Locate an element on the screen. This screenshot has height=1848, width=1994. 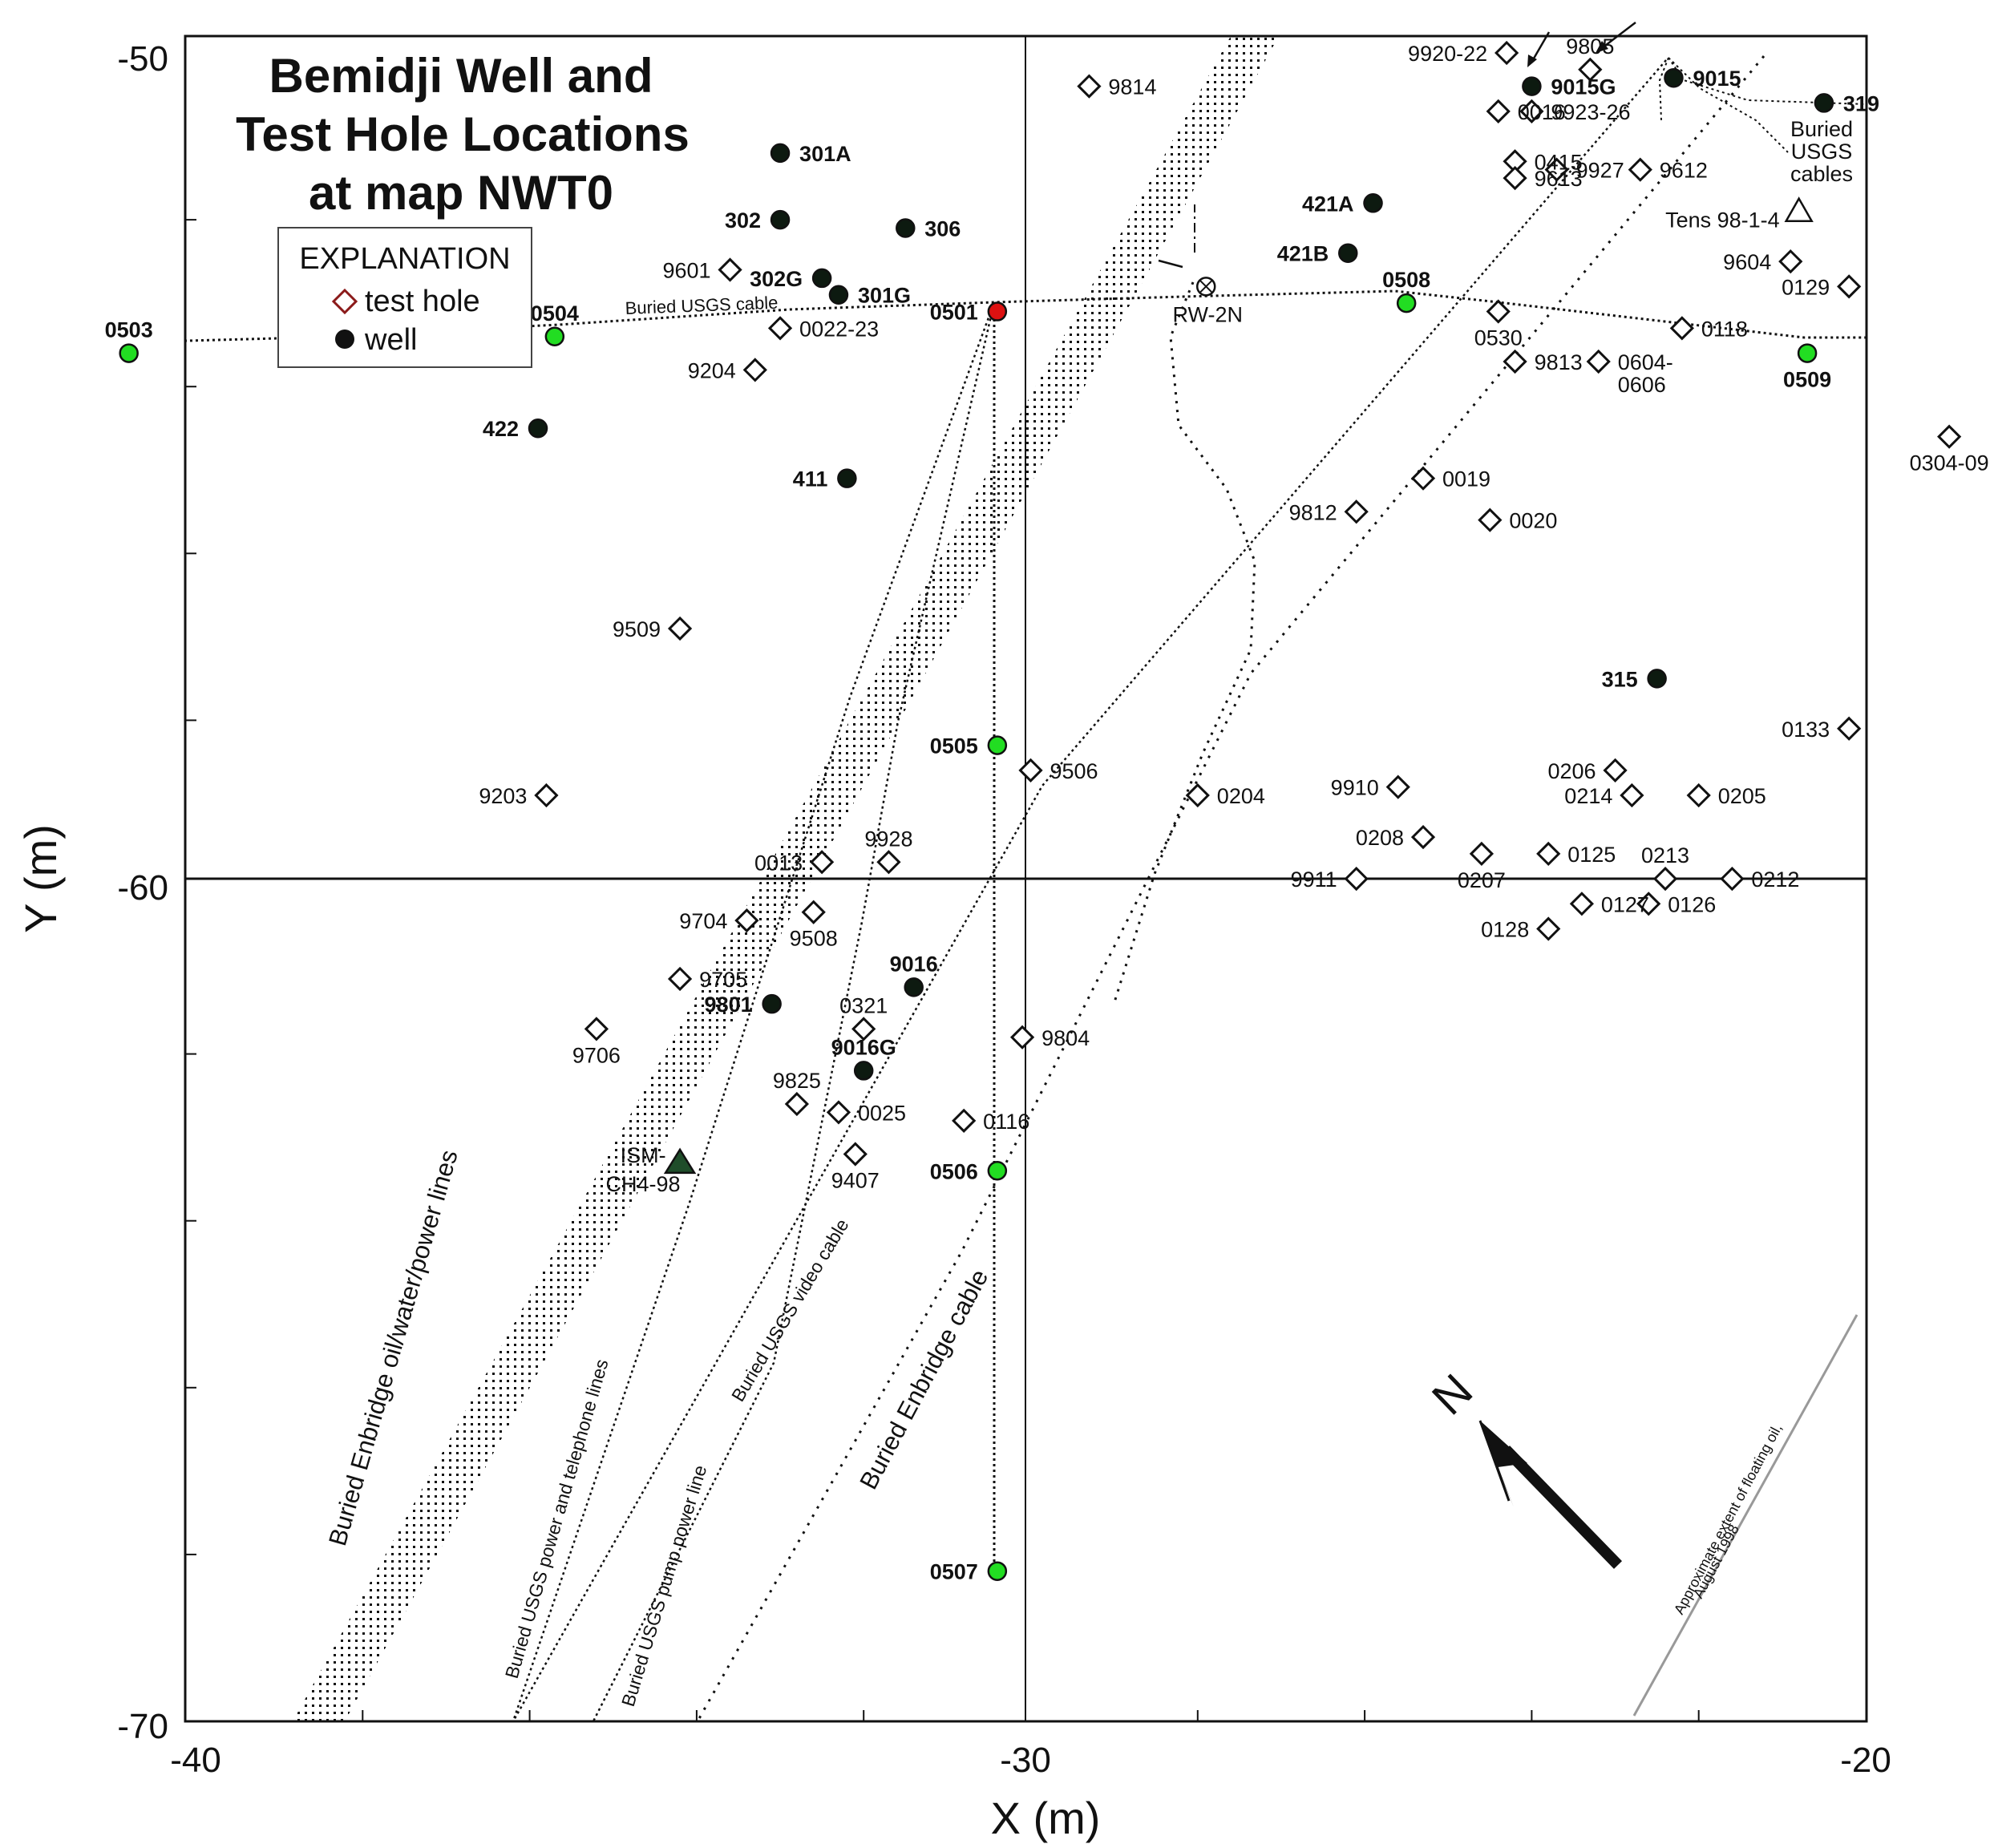
tensiometer-marker is located at coordinates (1799, 209).